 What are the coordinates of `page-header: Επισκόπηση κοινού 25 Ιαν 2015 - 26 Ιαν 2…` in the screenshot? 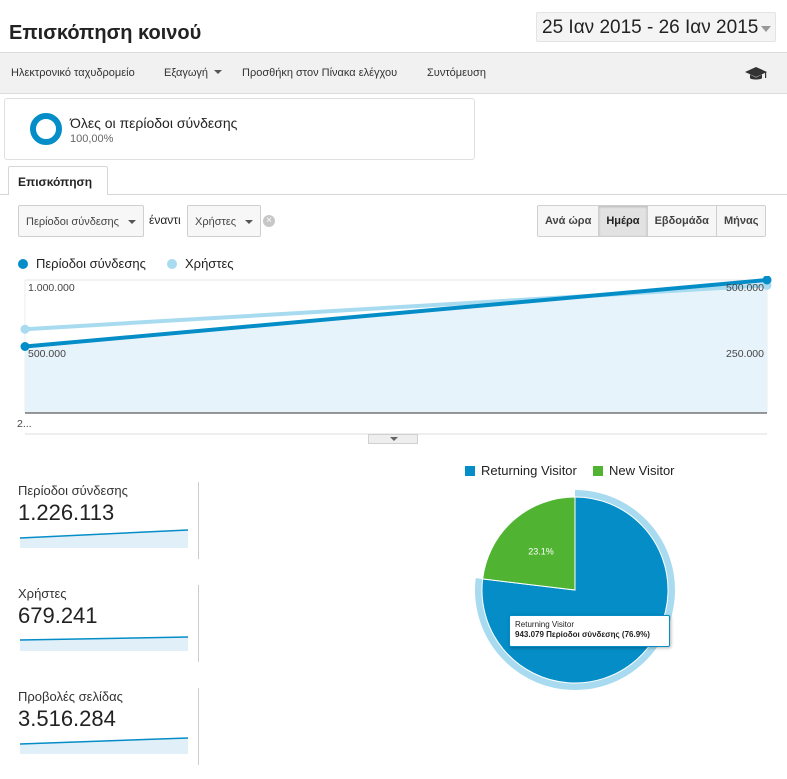 It's located at (393, 26).